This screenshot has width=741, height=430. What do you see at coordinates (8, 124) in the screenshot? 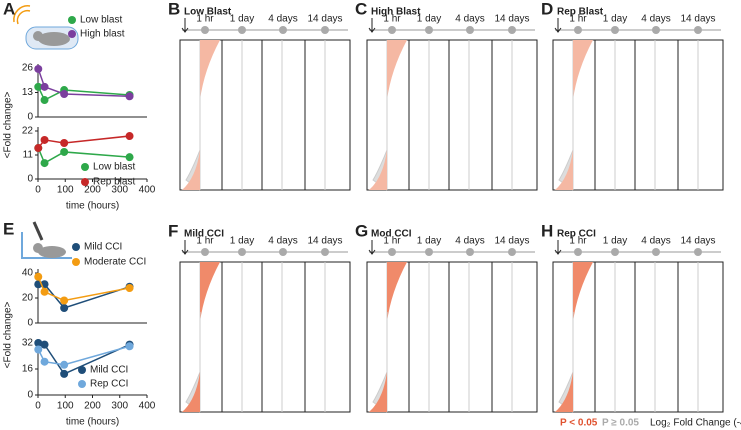
I see `y-label: <Fold change>` at bounding box center [8, 124].